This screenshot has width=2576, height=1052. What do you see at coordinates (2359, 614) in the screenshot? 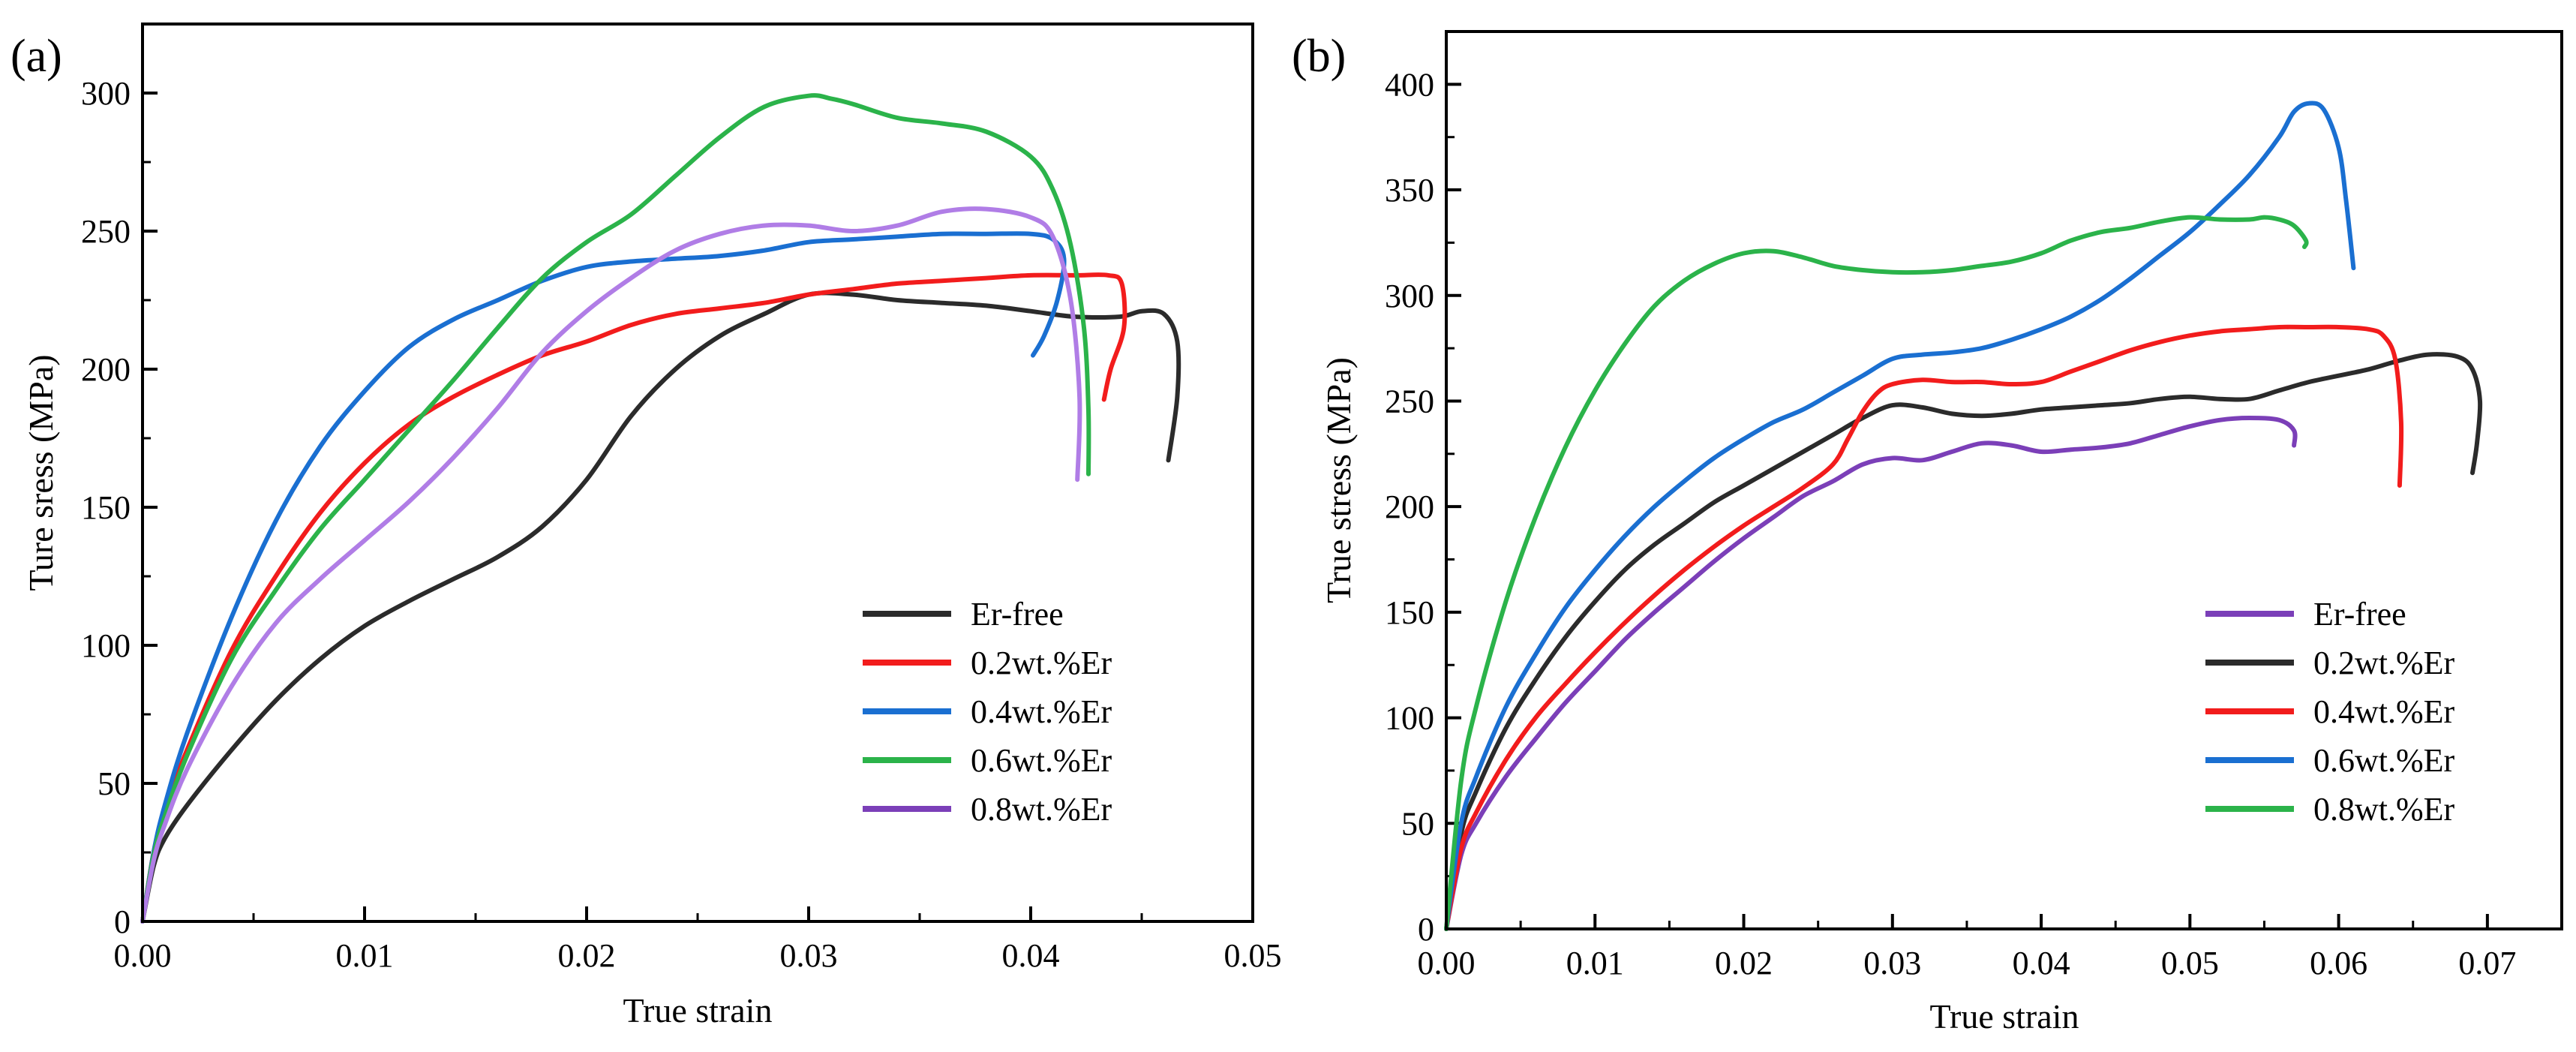
I see `panel-b-legend-label: Er-free` at bounding box center [2359, 614].